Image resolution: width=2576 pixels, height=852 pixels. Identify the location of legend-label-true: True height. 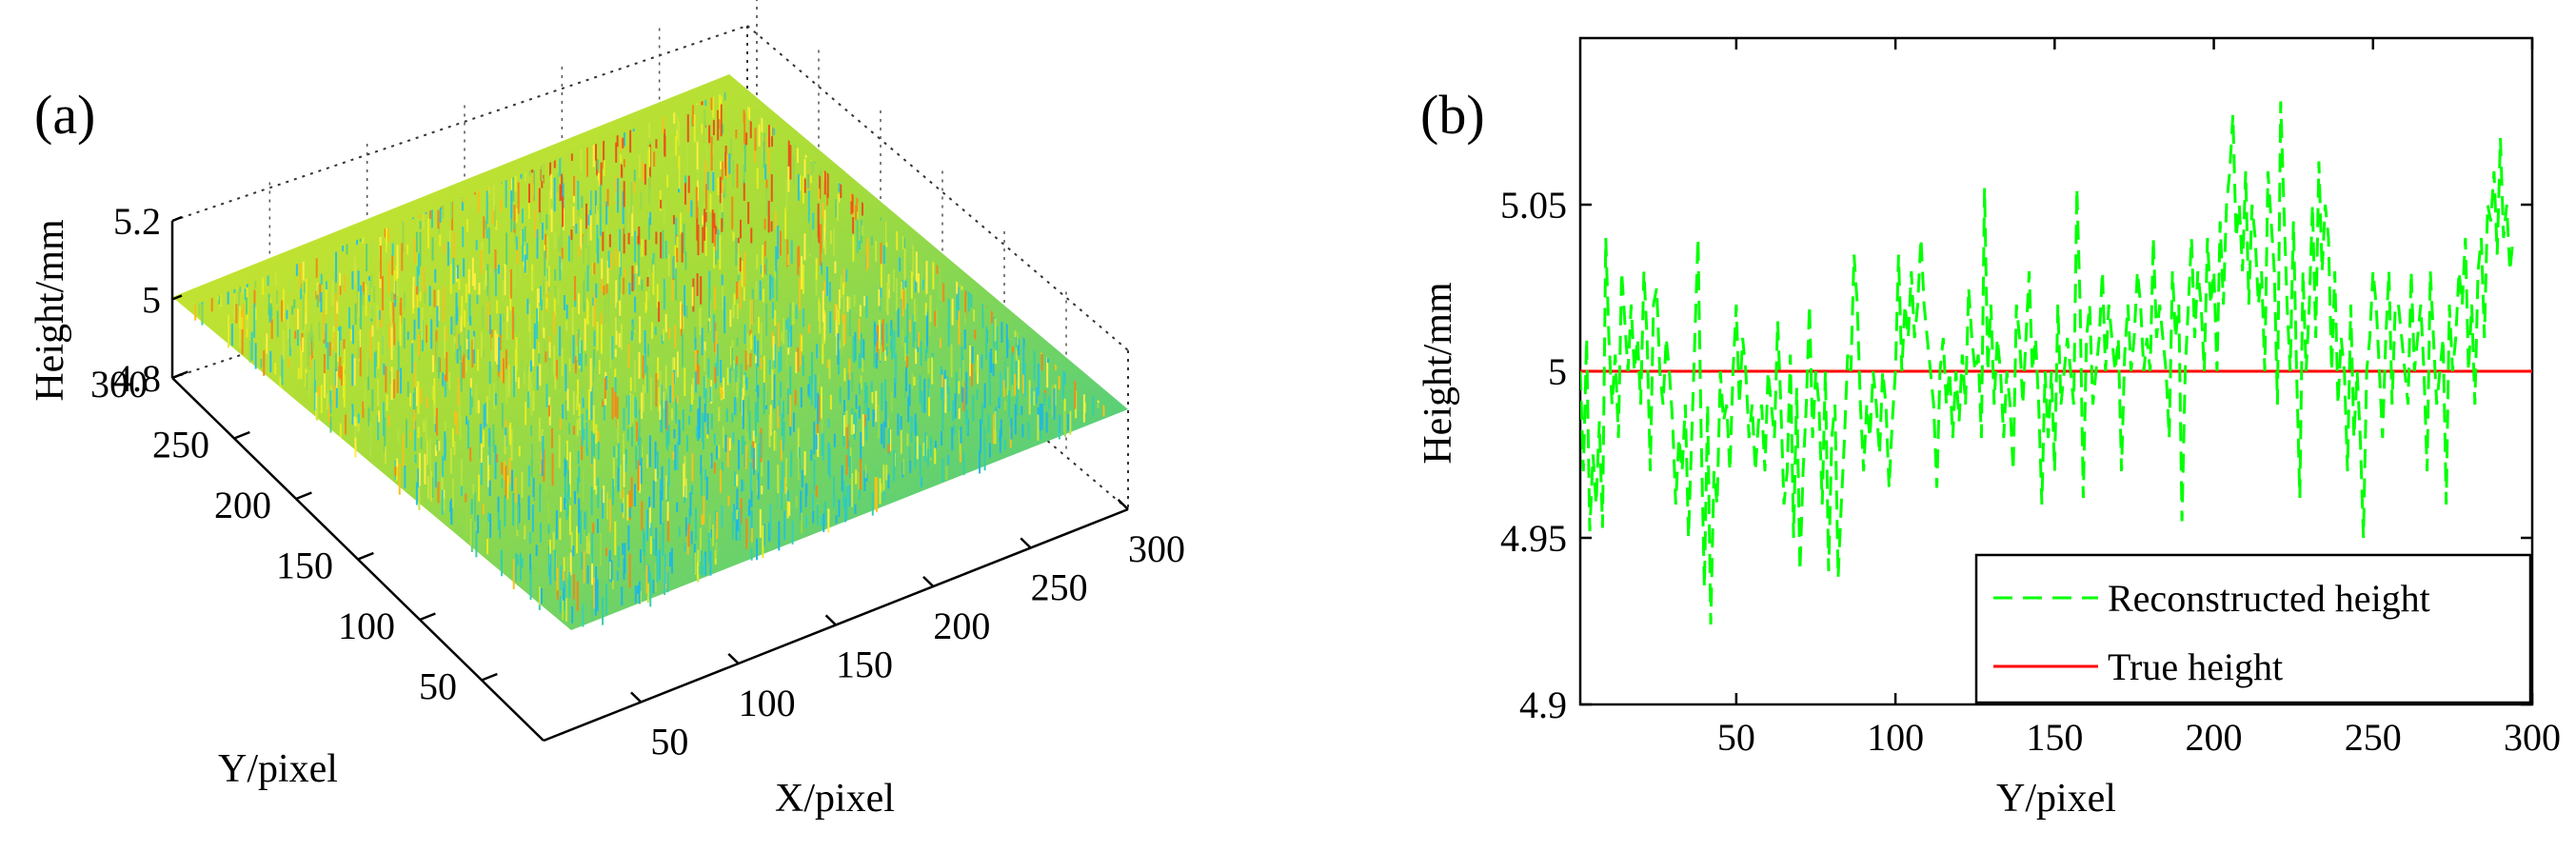
(2195, 666).